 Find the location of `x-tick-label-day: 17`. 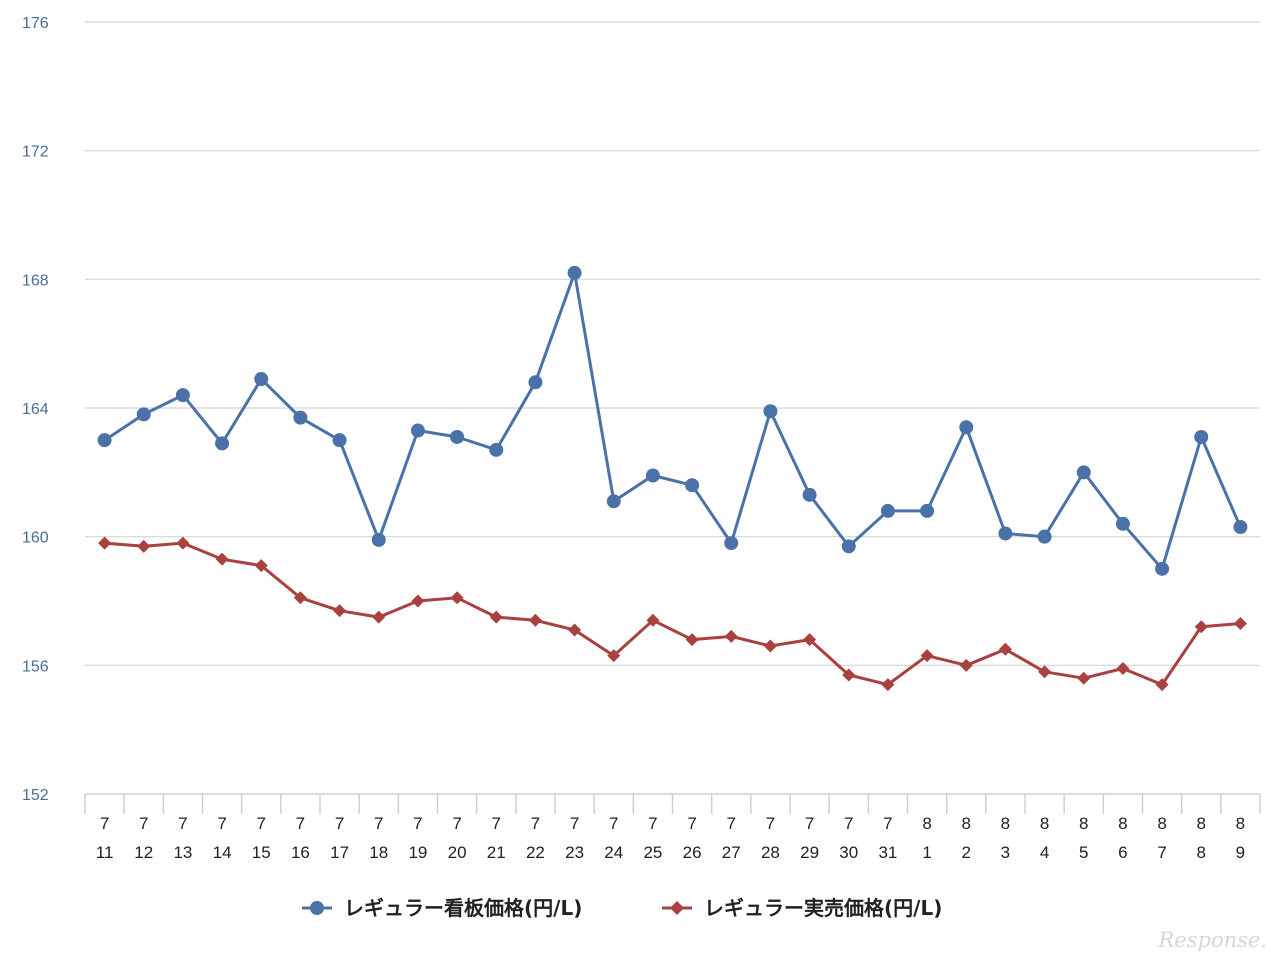

x-tick-label-day: 17 is located at coordinates (339, 852).